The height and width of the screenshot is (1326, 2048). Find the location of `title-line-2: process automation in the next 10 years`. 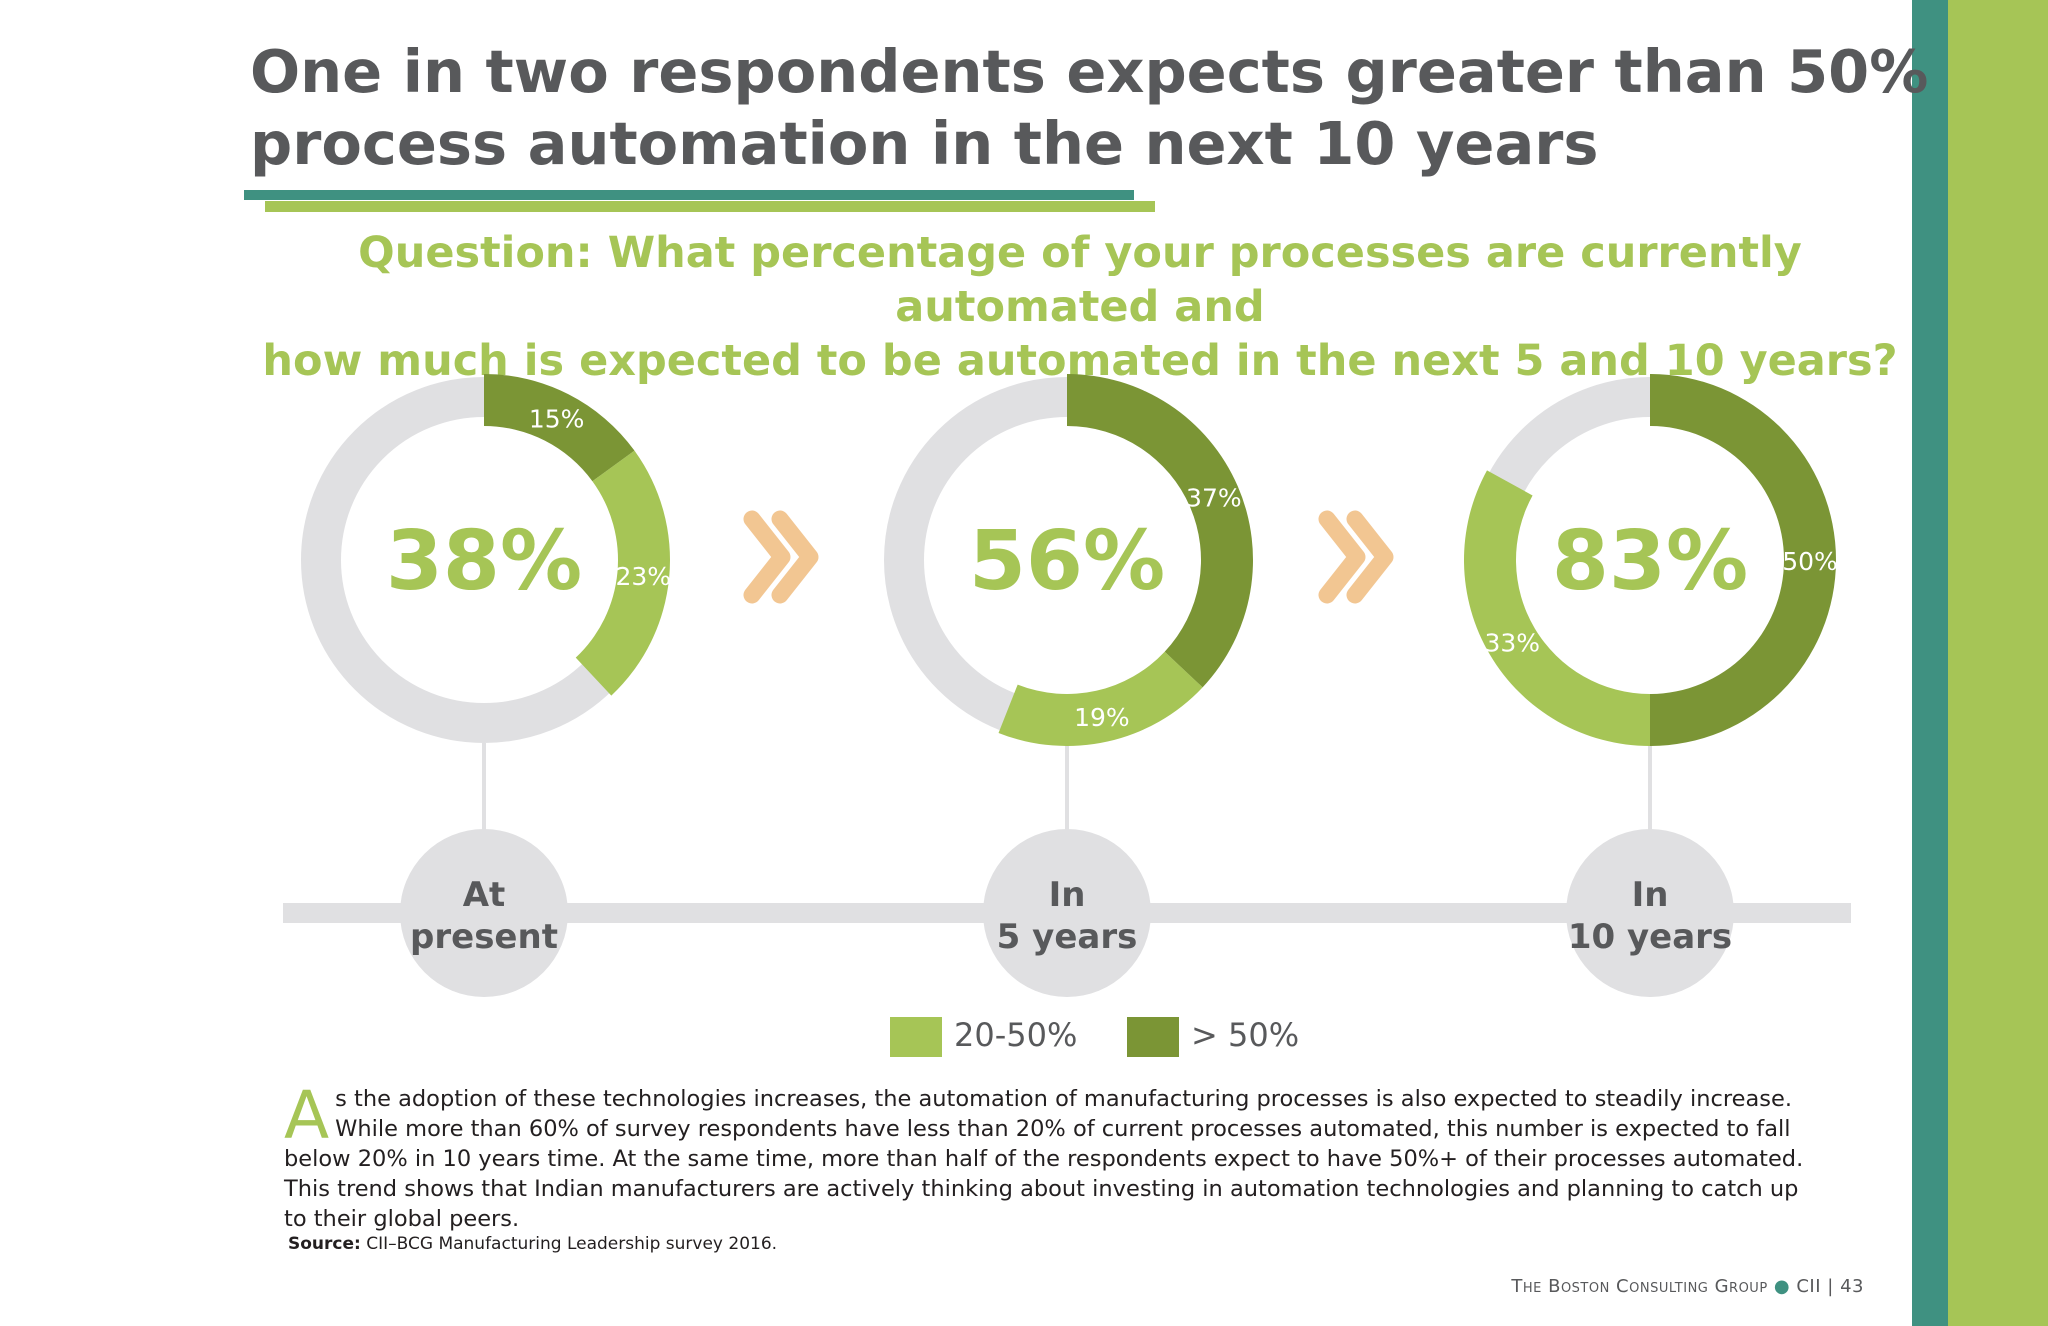

title-line-2: process automation in the next 10 years is located at coordinates (924, 143).